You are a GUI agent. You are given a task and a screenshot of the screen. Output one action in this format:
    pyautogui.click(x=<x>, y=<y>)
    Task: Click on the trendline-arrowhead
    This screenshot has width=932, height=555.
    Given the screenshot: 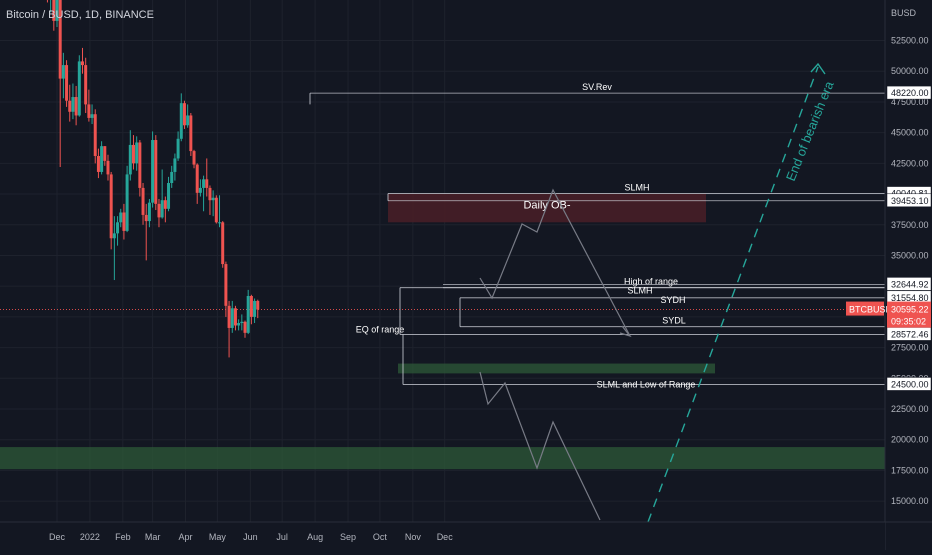 What is the action you would take?
    pyautogui.click(x=818, y=68)
    